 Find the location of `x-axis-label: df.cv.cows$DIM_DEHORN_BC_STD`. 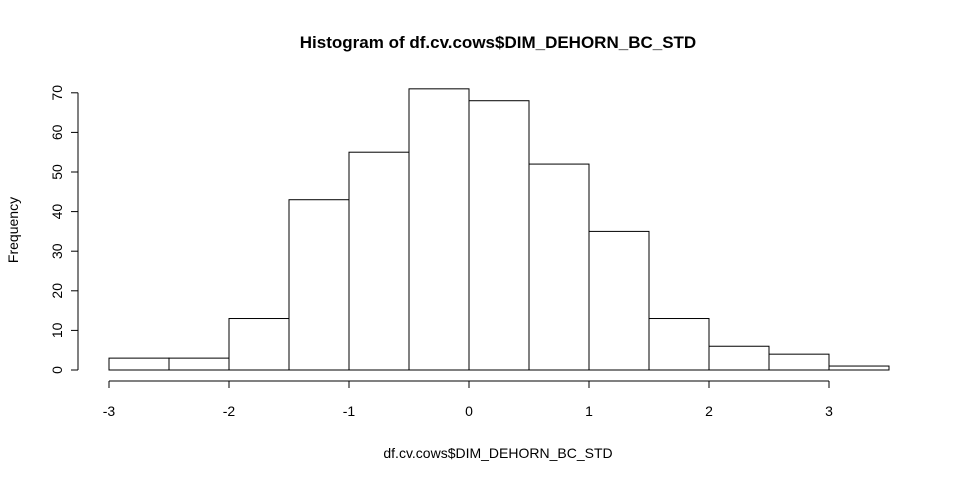

x-axis-label: df.cv.cows$DIM_DEHORN_BC_STD is located at coordinates (497, 453).